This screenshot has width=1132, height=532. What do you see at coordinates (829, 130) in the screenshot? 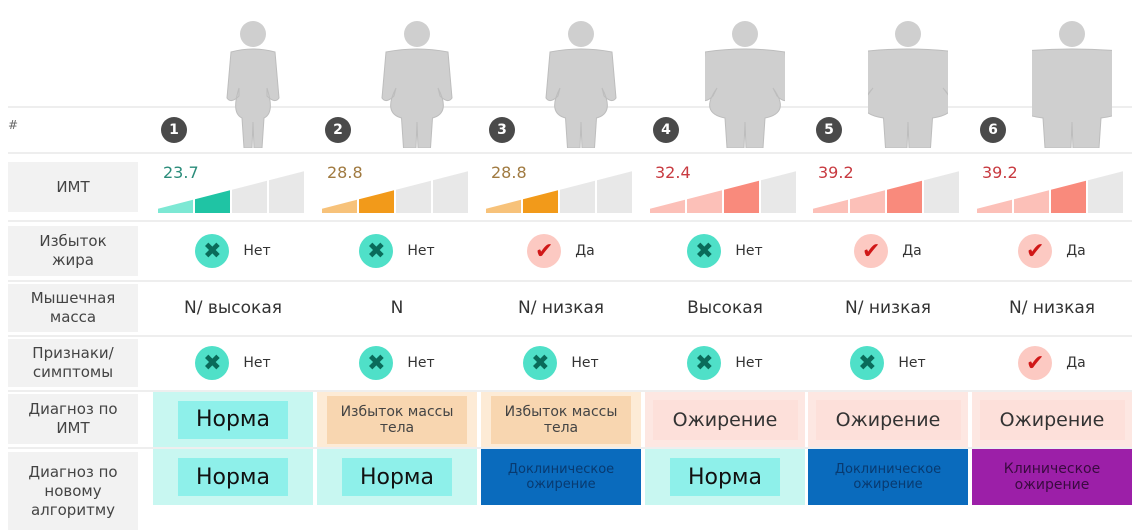
I see `person-number-badge: 5` at bounding box center [829, 130].